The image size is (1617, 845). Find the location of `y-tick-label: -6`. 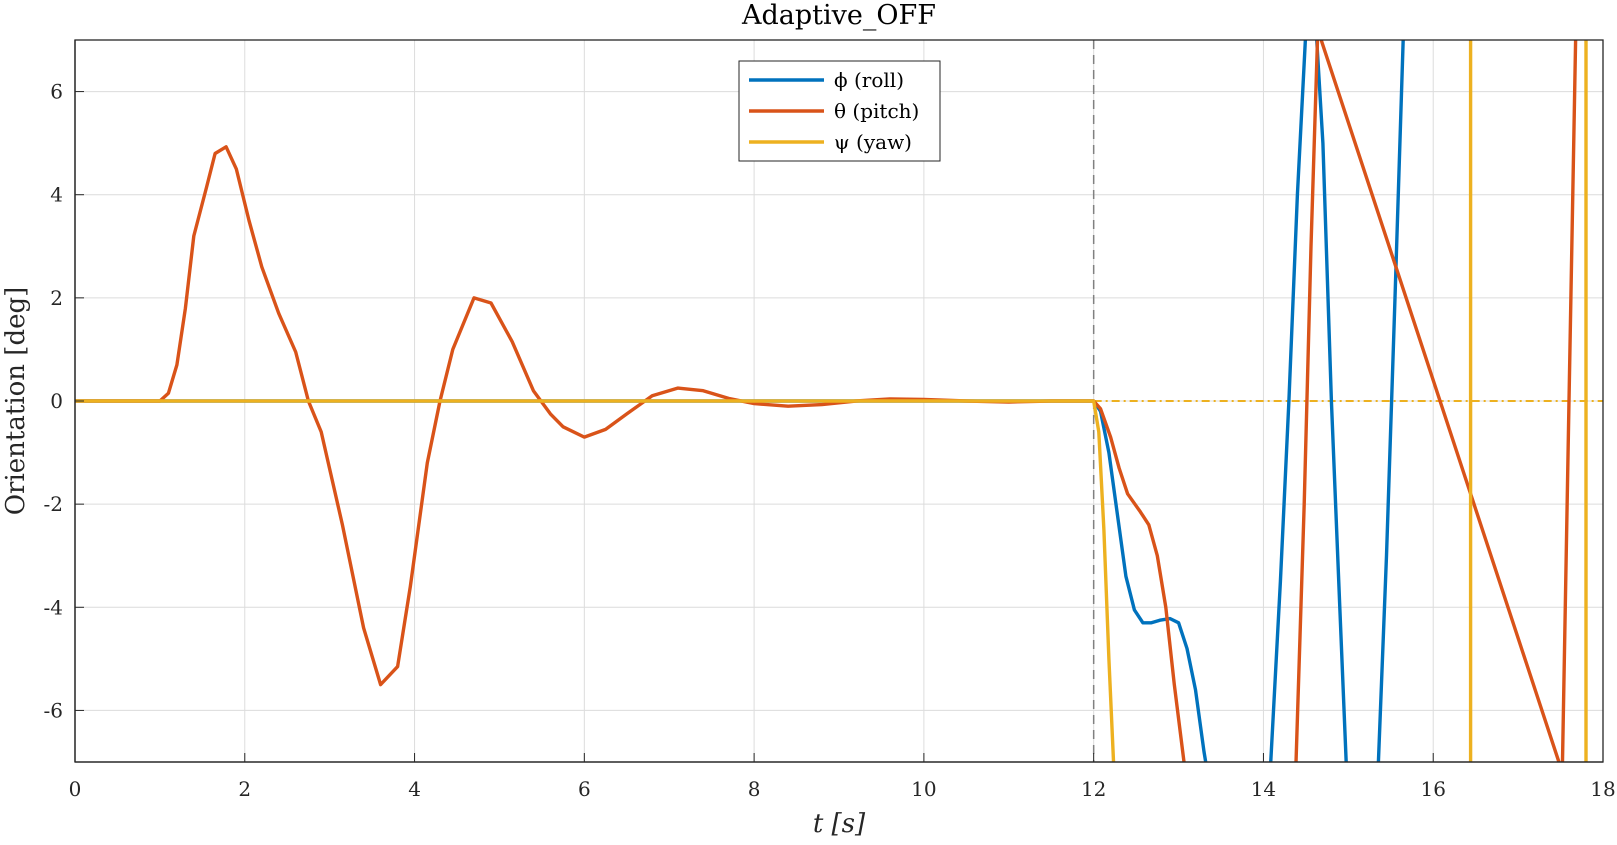

y-tick-label: -6 is located at coordinates (53, 710).